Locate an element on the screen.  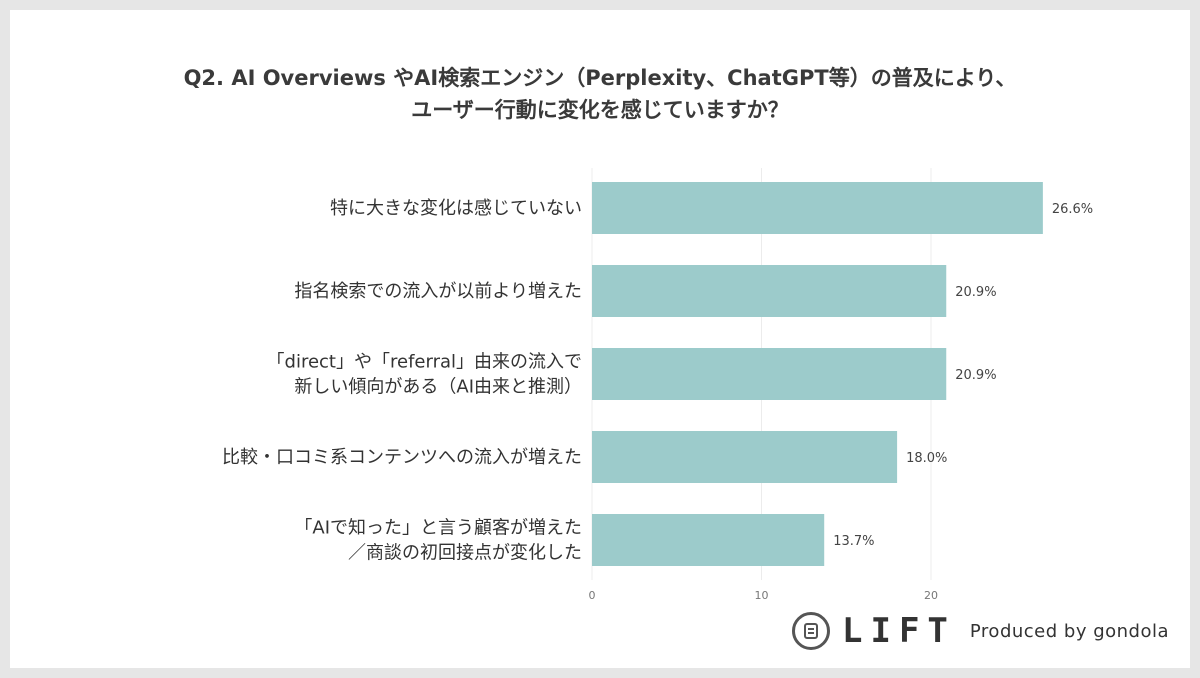
category-label: 「AIで知った」と言う顧客が増えた is located at coordinates (438, 528).